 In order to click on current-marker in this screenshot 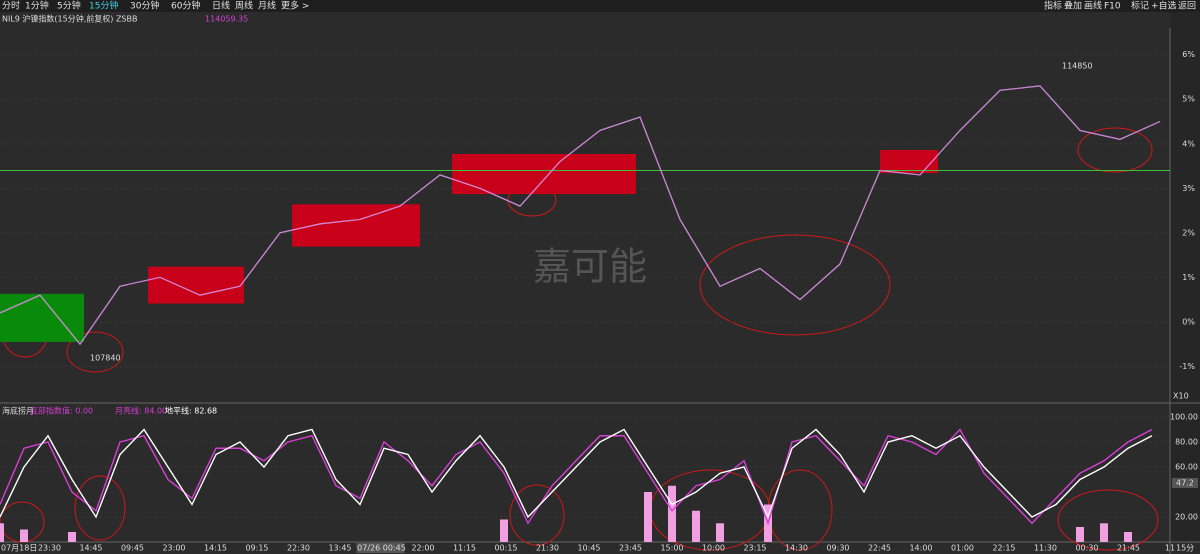, I will do `click(1185, 483)`.